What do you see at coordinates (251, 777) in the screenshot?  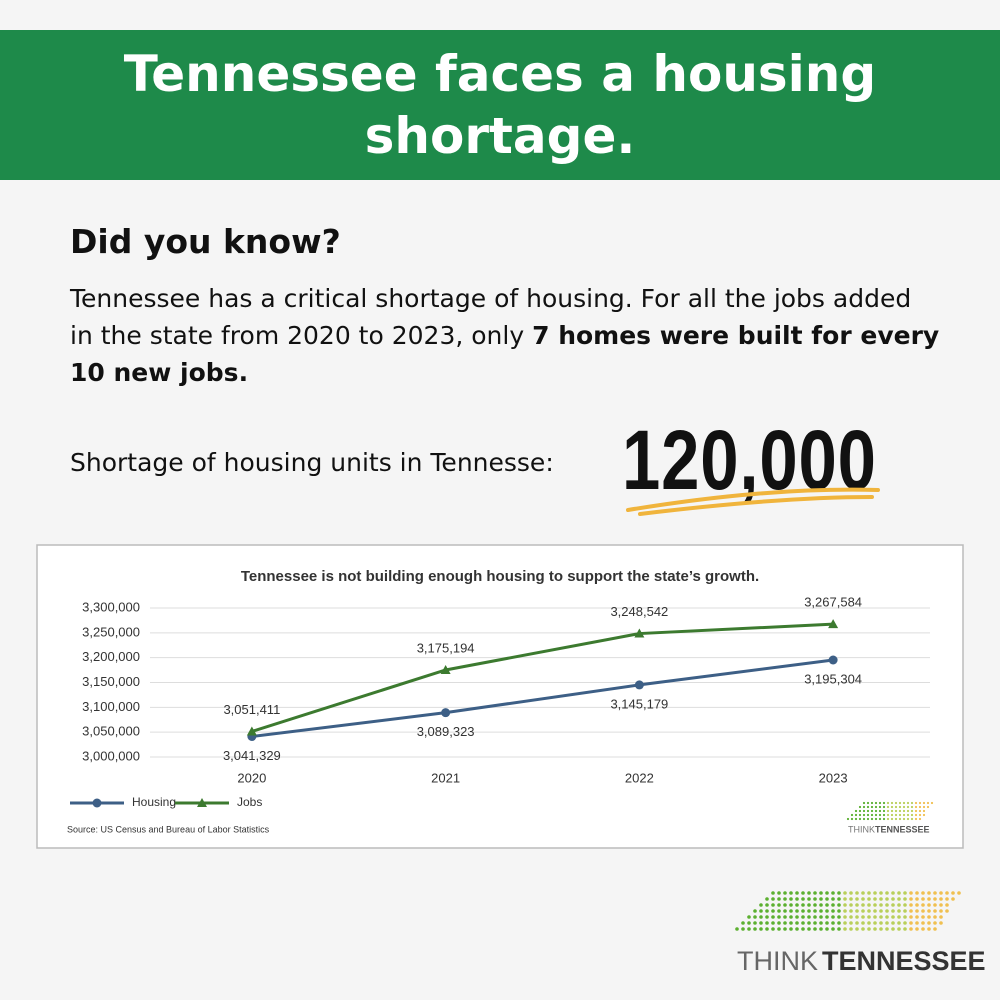 I see `x-tick-label: 2020` at bounding box center [251, 777].